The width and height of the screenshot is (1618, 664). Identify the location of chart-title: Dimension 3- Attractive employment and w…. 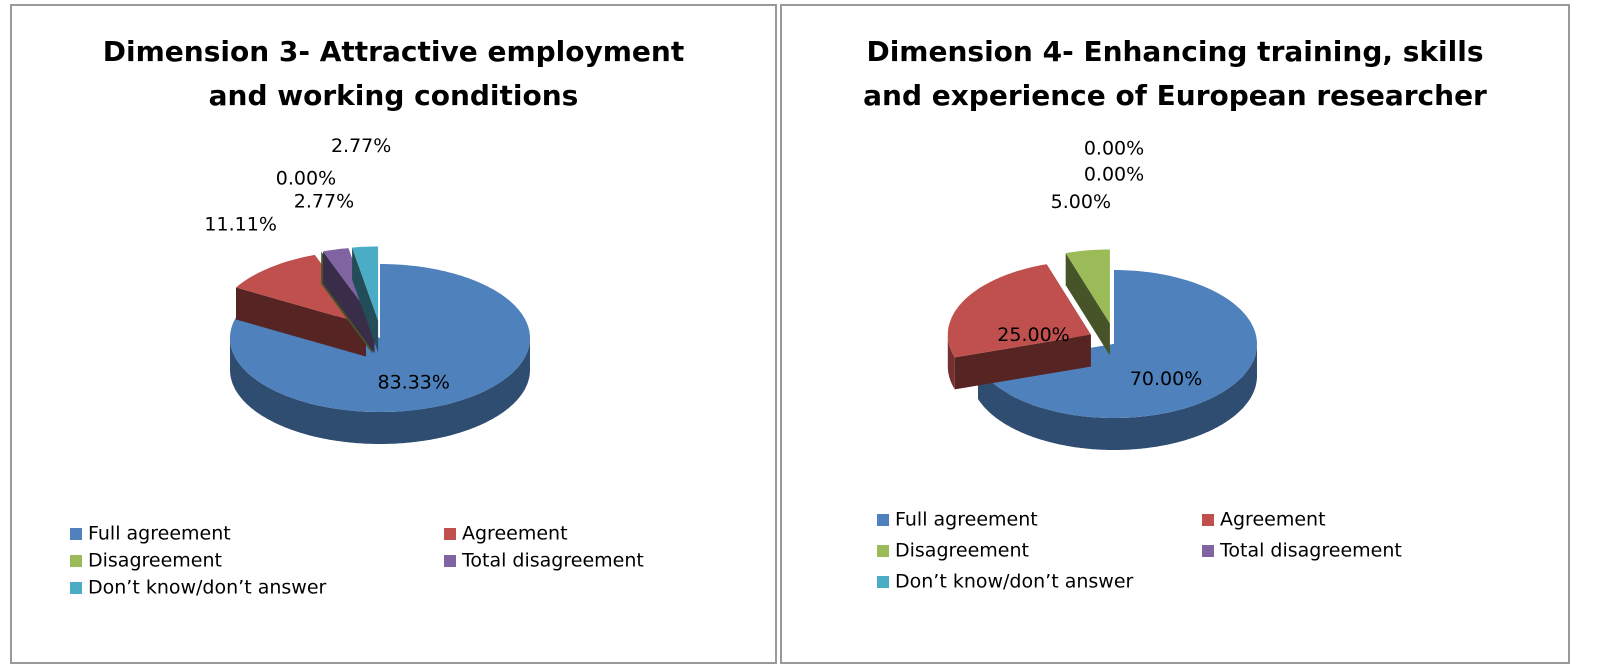
(393, 73).